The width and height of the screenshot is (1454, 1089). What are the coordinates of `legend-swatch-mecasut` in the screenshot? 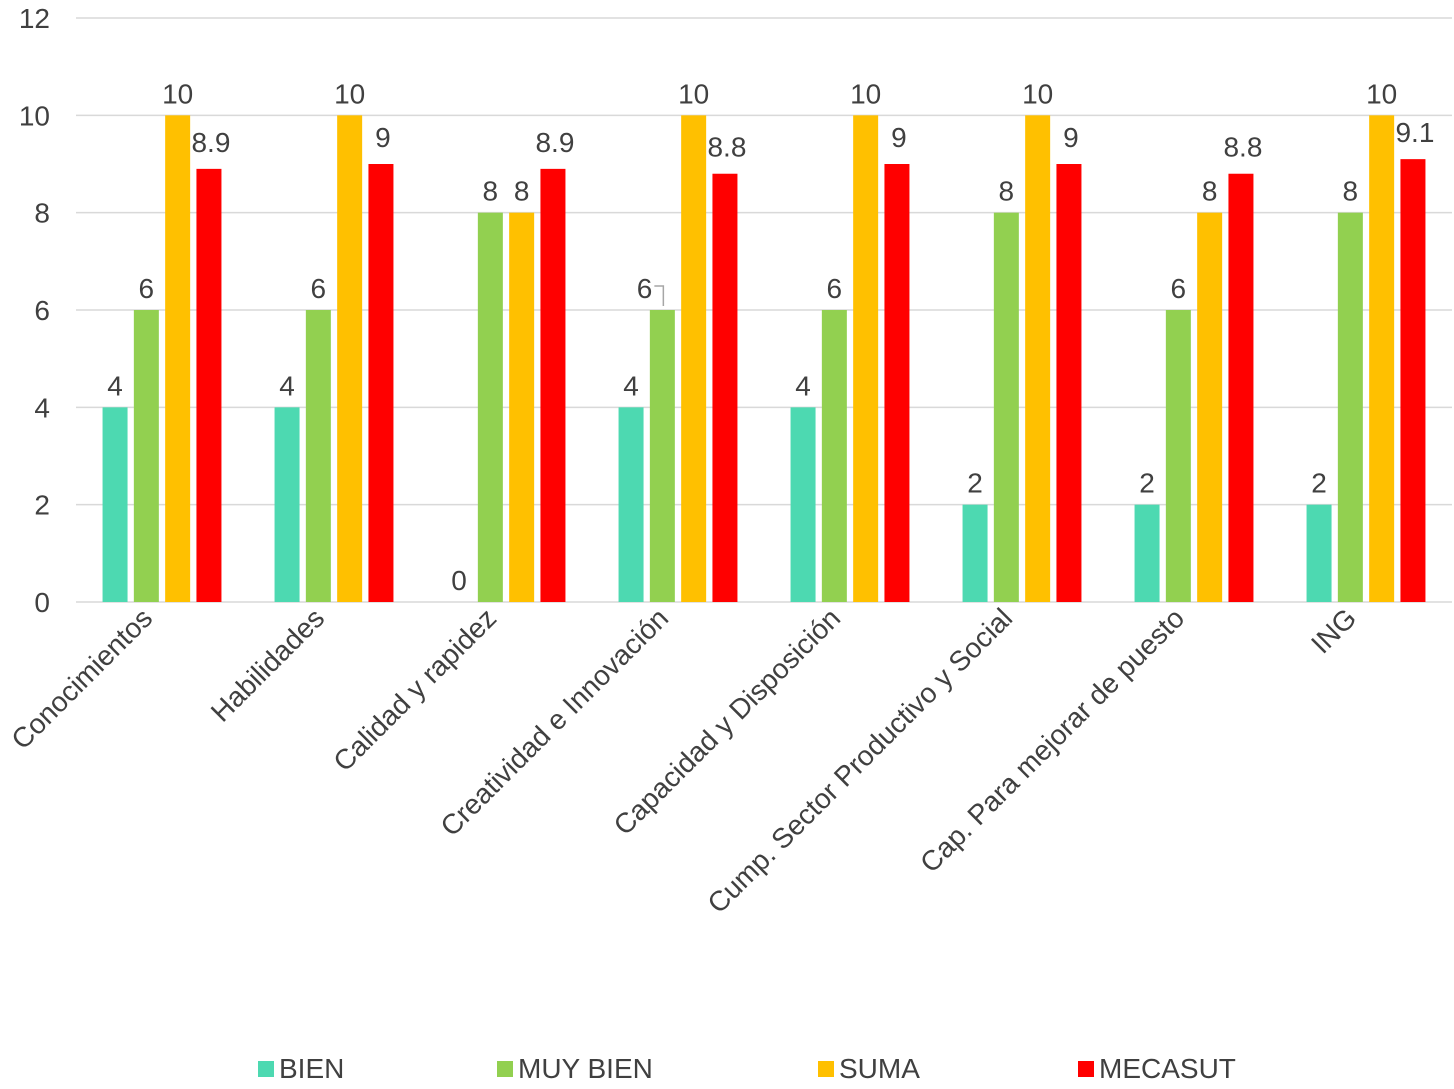 It's located at (1086, 1069).